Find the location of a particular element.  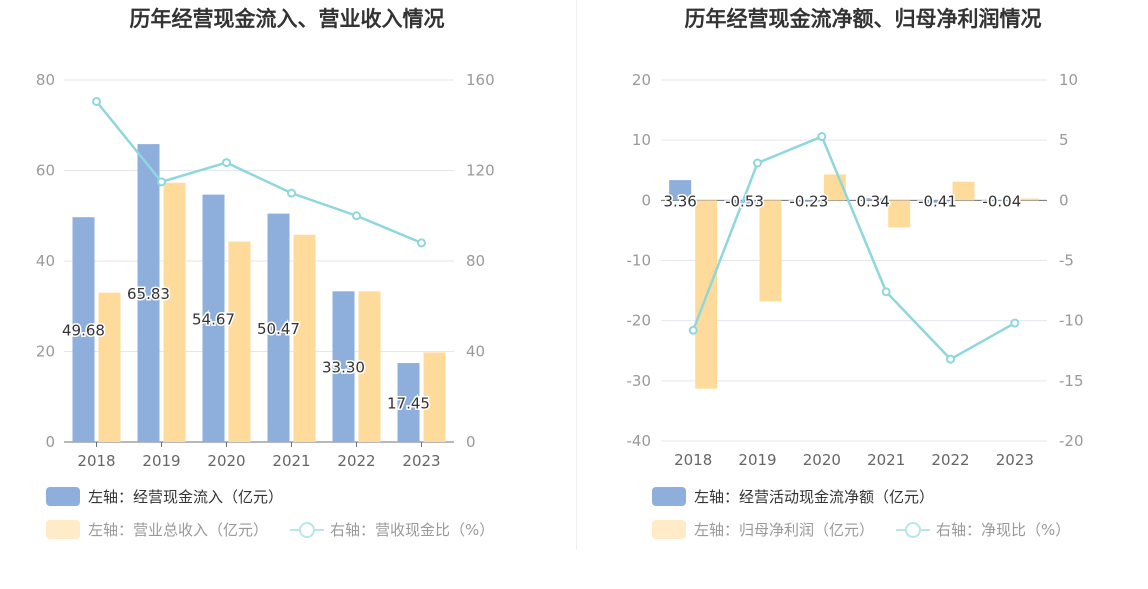

y-right-tick-label: -15 is located at coordinates (1071, 381).